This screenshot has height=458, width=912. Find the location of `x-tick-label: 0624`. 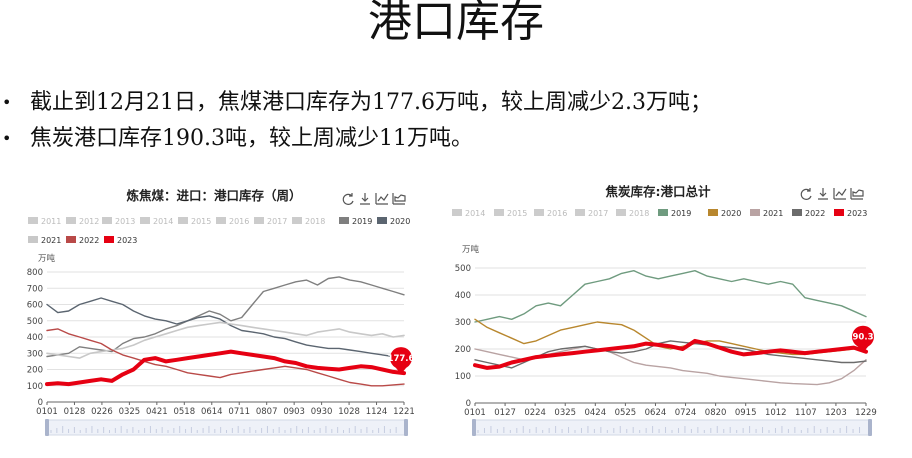

x-tick-label: 0624 is located at coordinates (656, 413).